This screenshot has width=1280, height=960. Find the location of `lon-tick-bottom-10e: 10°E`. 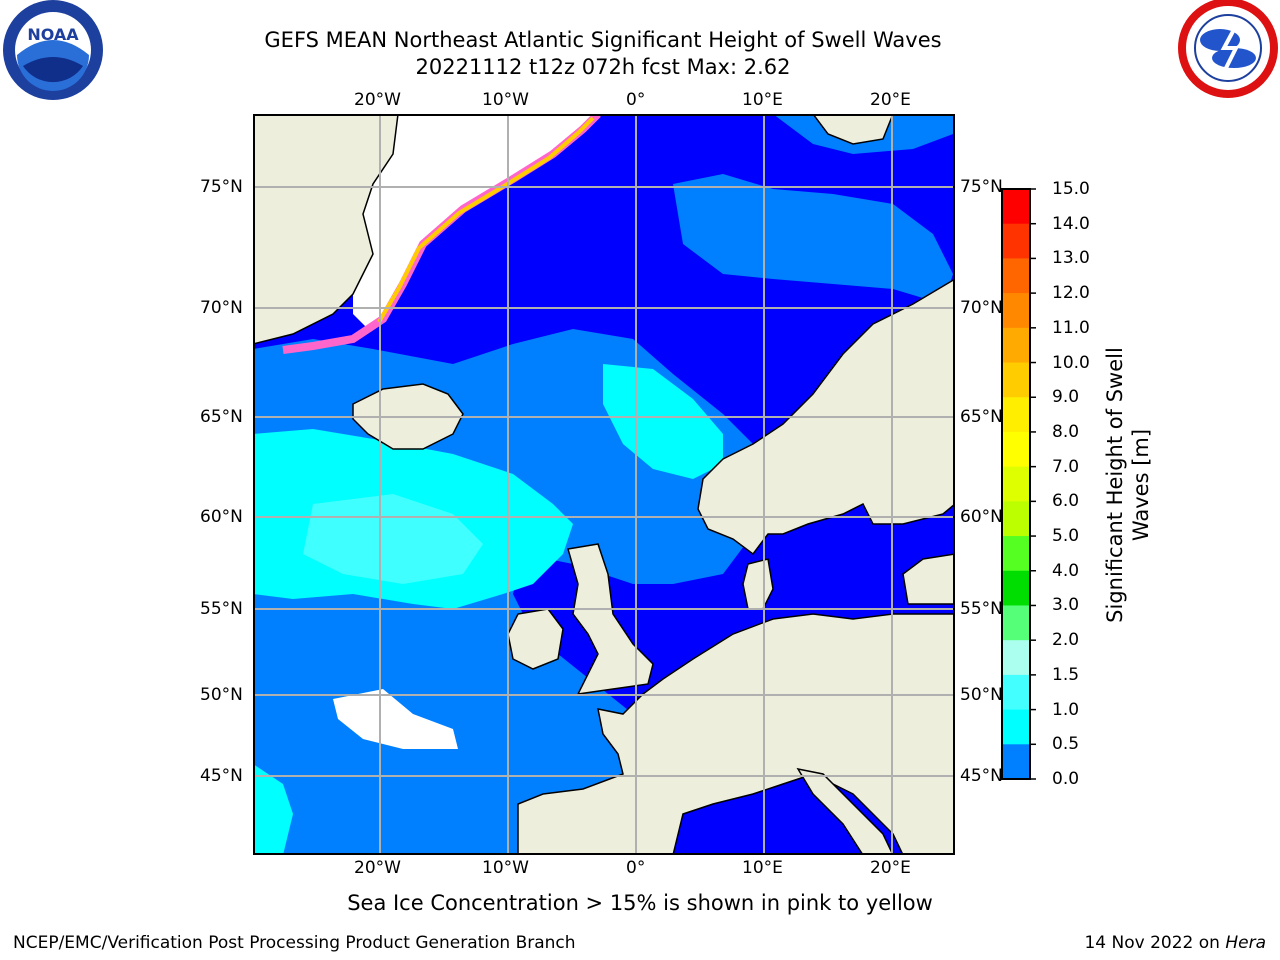

lon-tick-bottom-10e: 10°E is located at coordinates (762, 868).